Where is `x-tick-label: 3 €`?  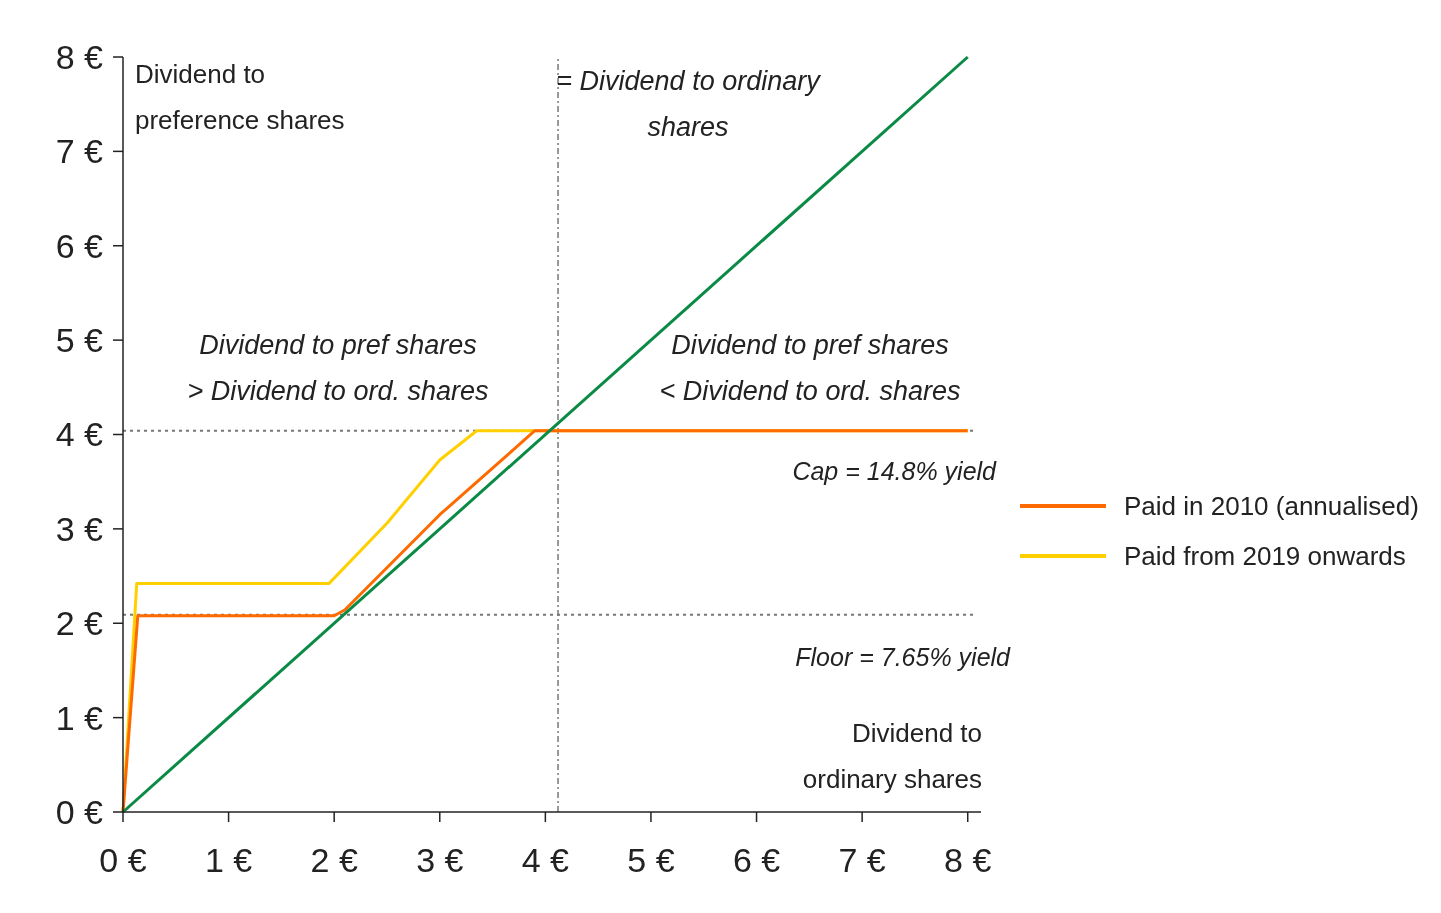 x-tick-label: 3 € is located at coordinates (440, 860).